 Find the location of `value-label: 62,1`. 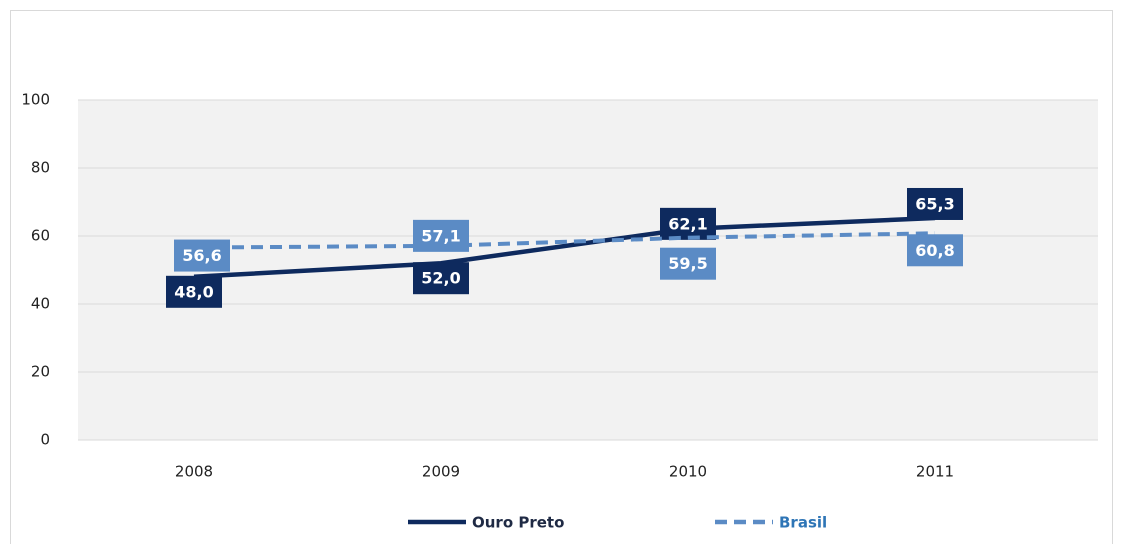

value-label: 62,1 is located at coordinates (687, 223).